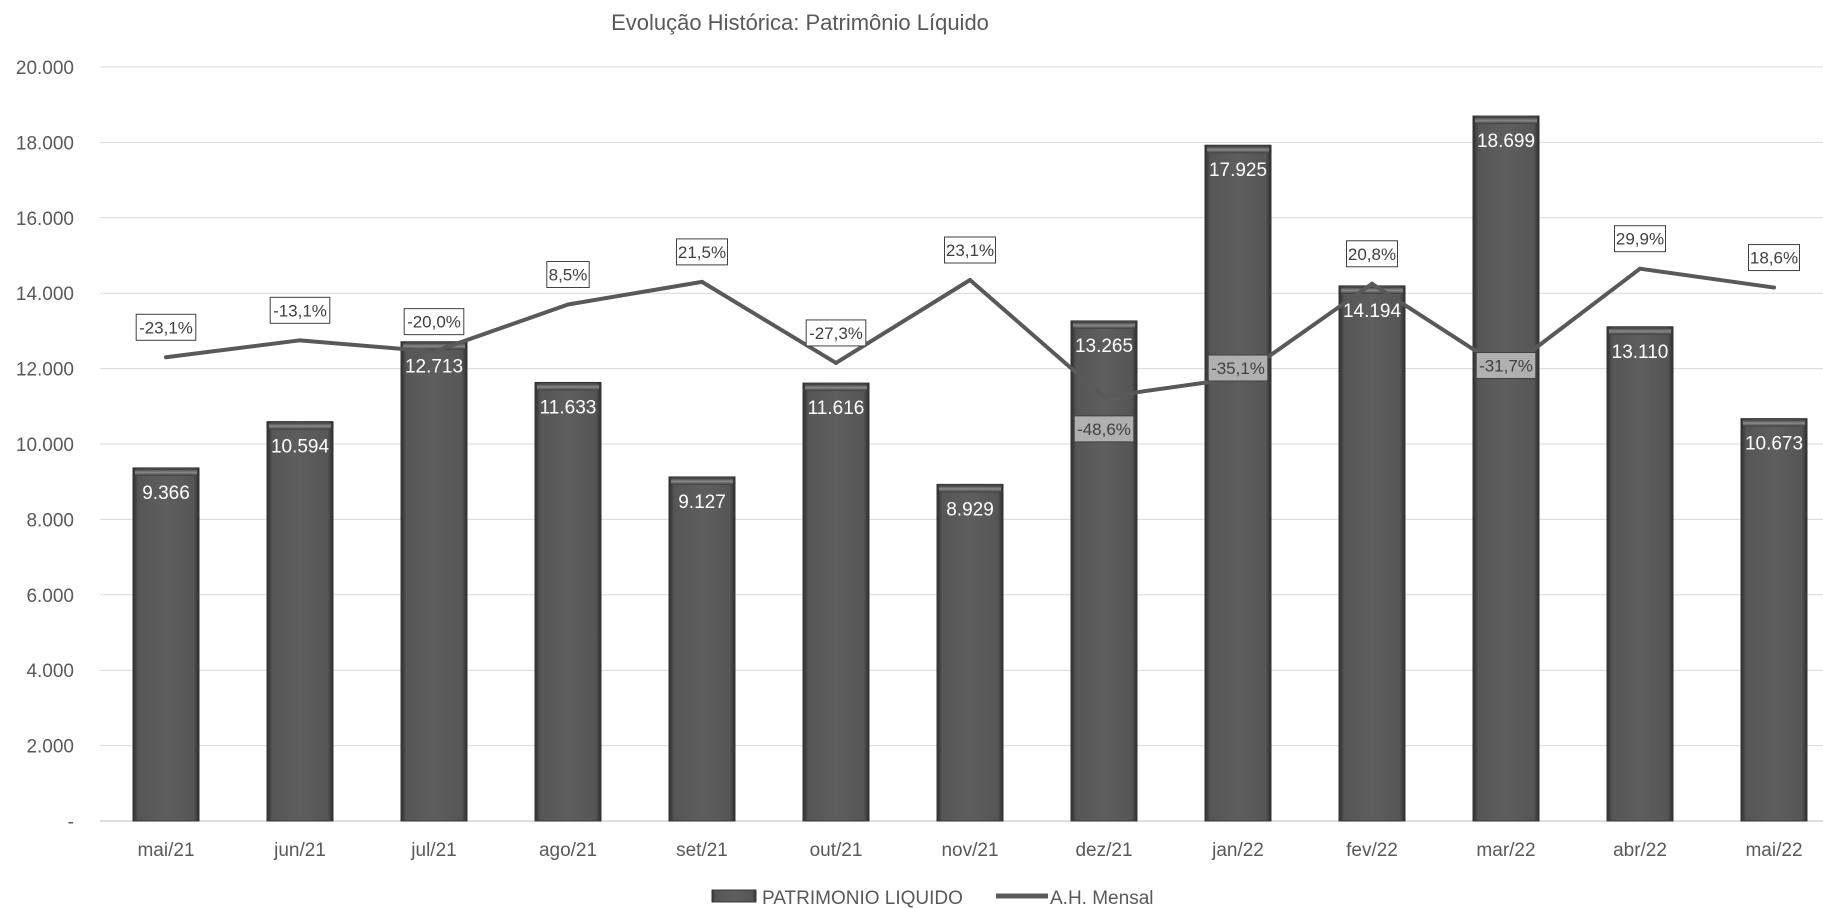  Describe the element at coordinates (1101, 898) in the screenshot. I see `legend-line-label: A.H. Mensal` at that location.